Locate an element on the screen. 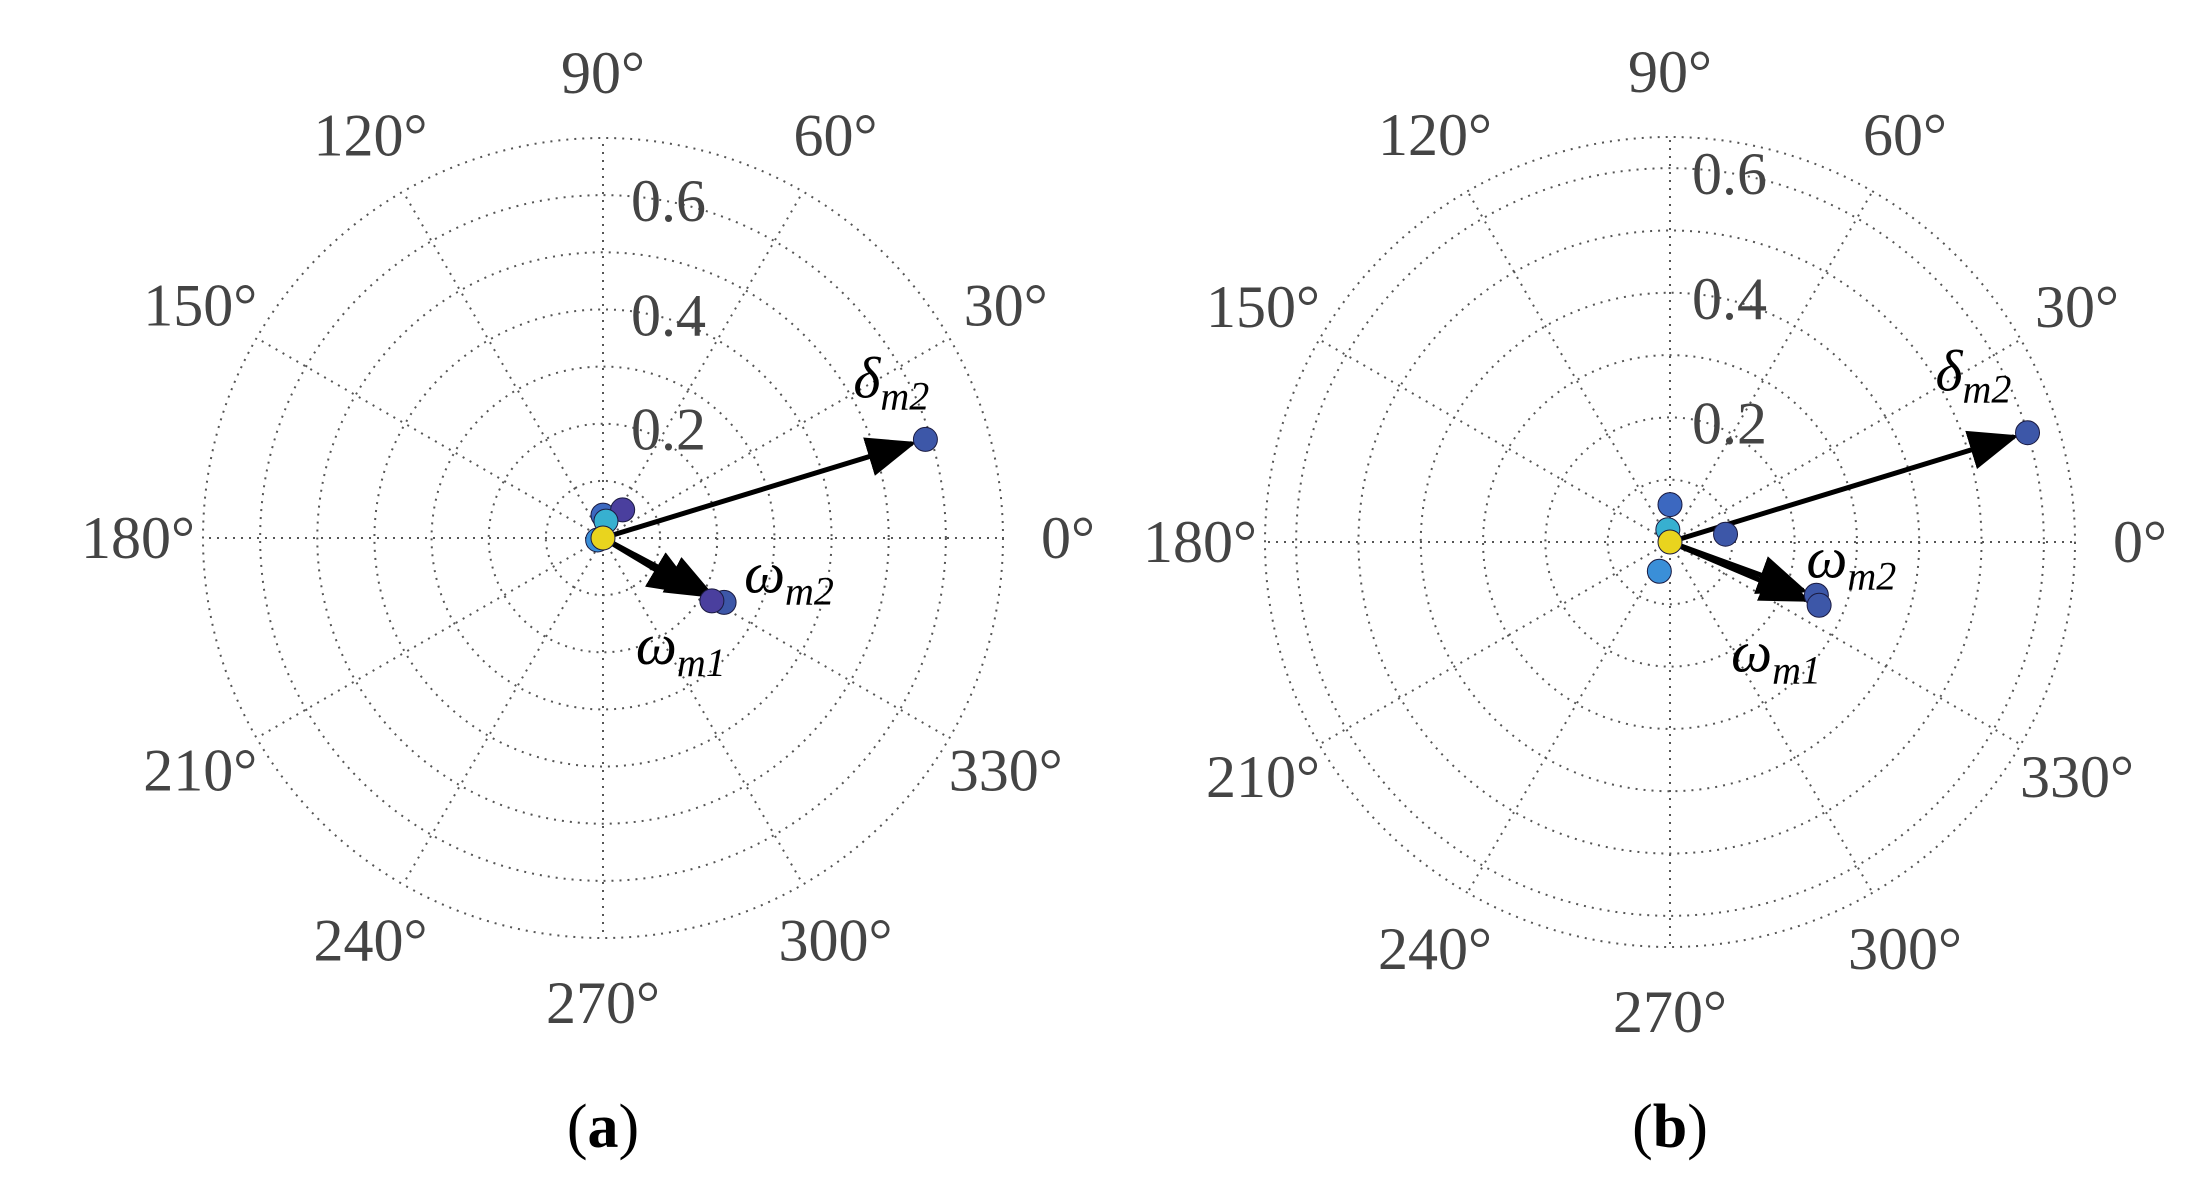 This screenshot has width=2195, height=1179. panel-label: (b) is located at coordinates (1670, 1127).